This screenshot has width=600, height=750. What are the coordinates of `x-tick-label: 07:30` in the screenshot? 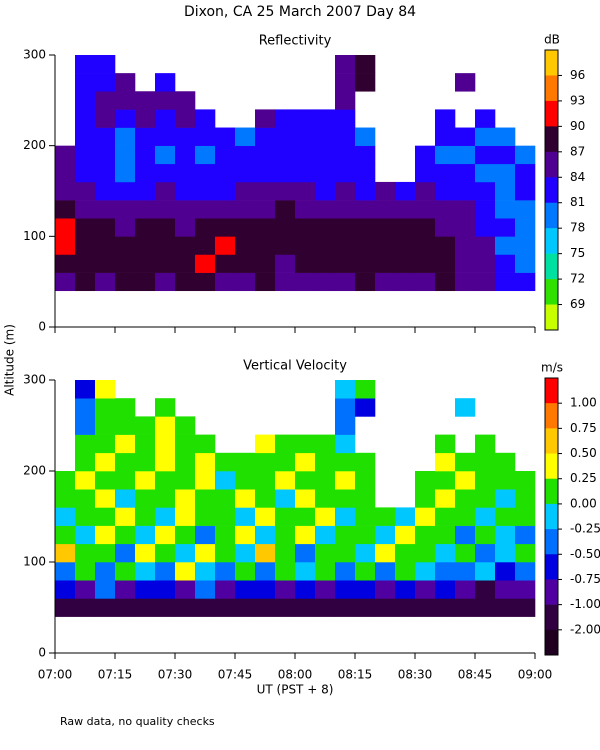 It's located at (175, 675).